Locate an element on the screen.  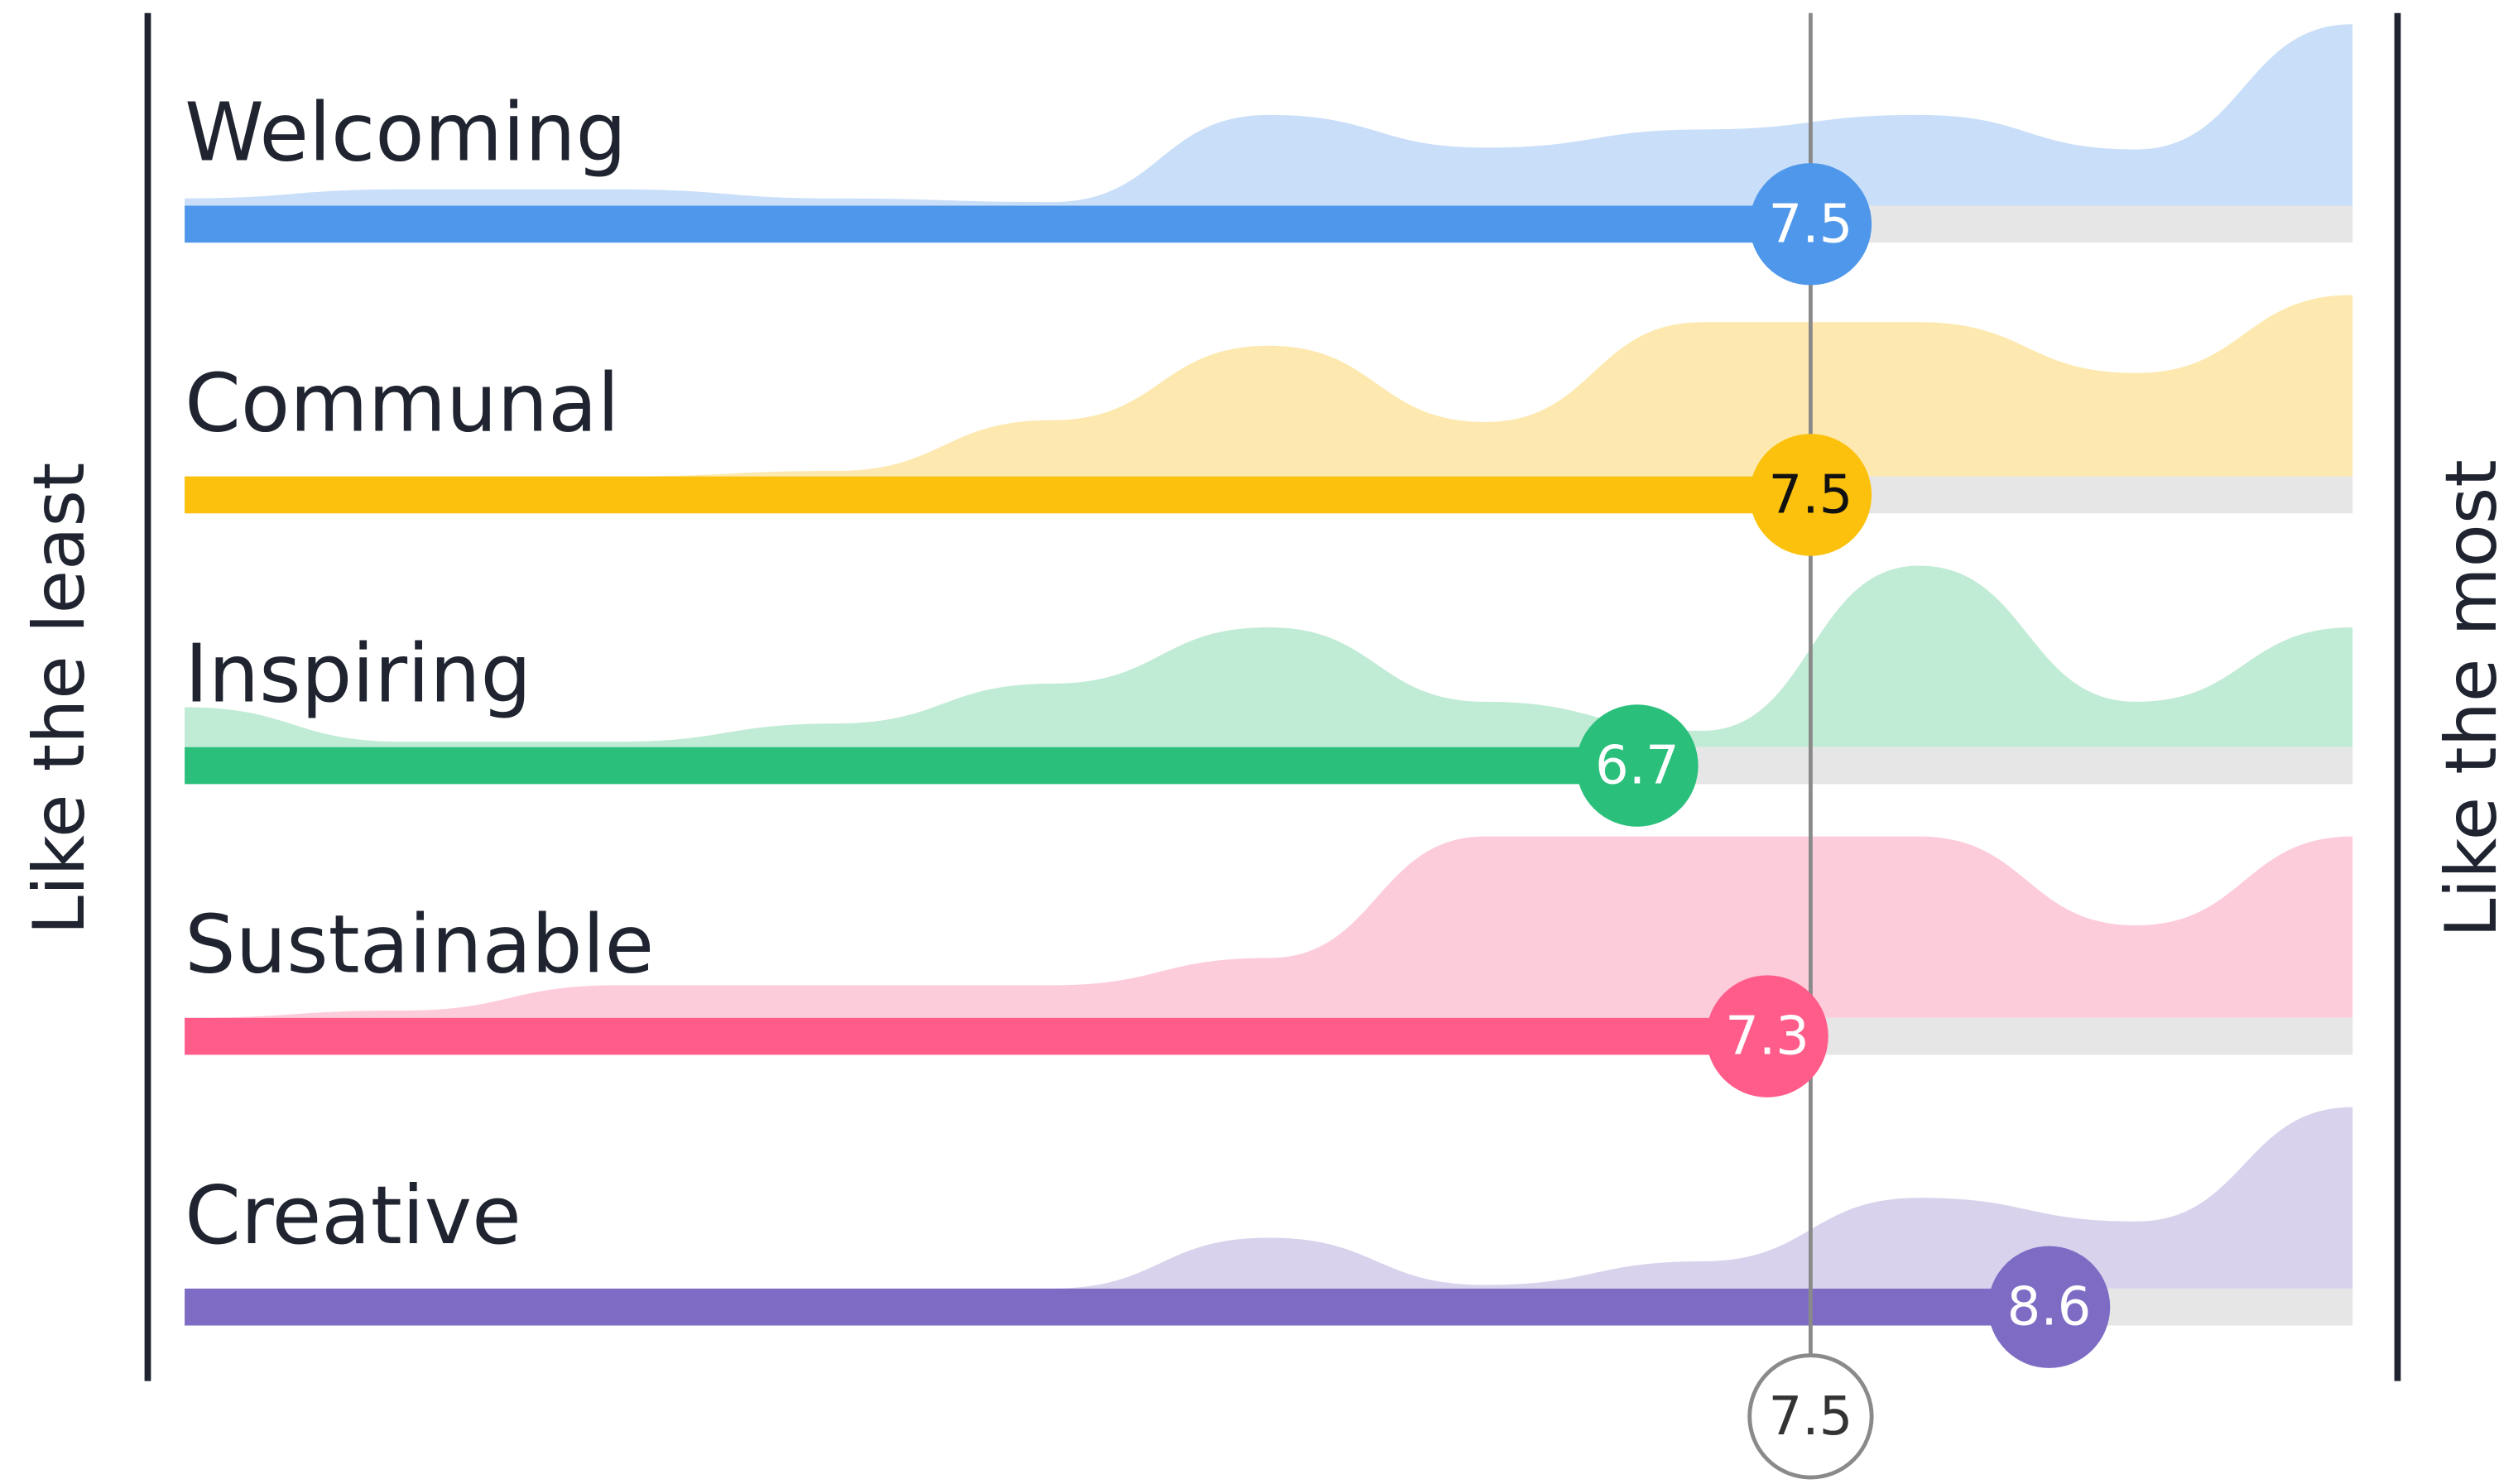
left-label: Like the least is located at coordinates (60, 699).